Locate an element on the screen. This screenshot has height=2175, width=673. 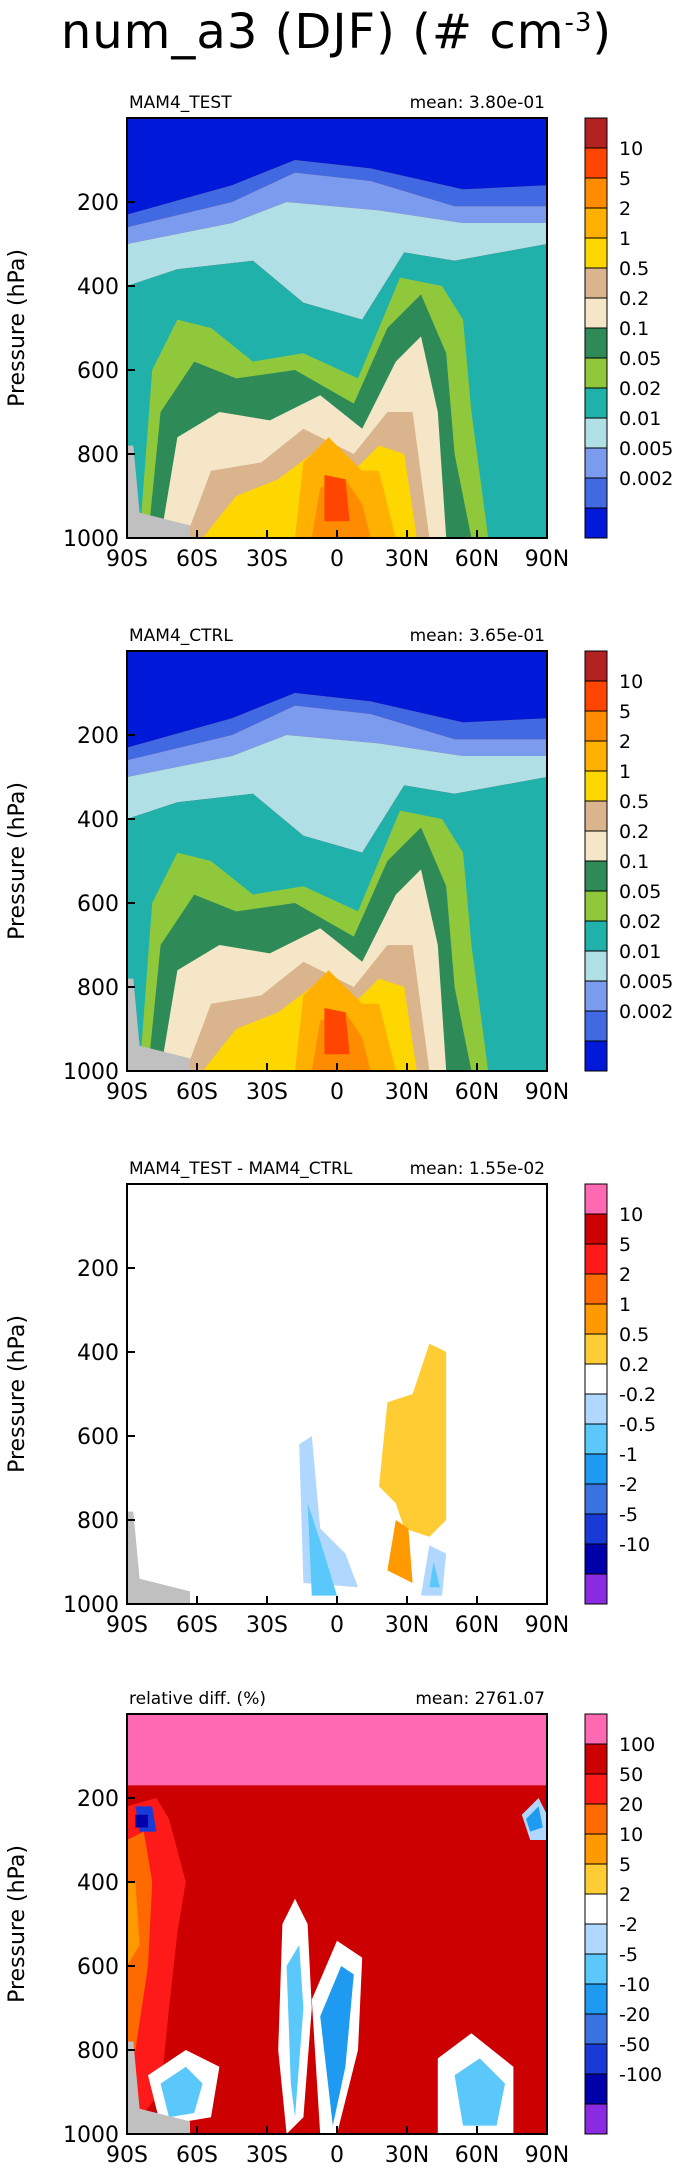
colorbar-label: 1 is located at coordinates (625, 1305).